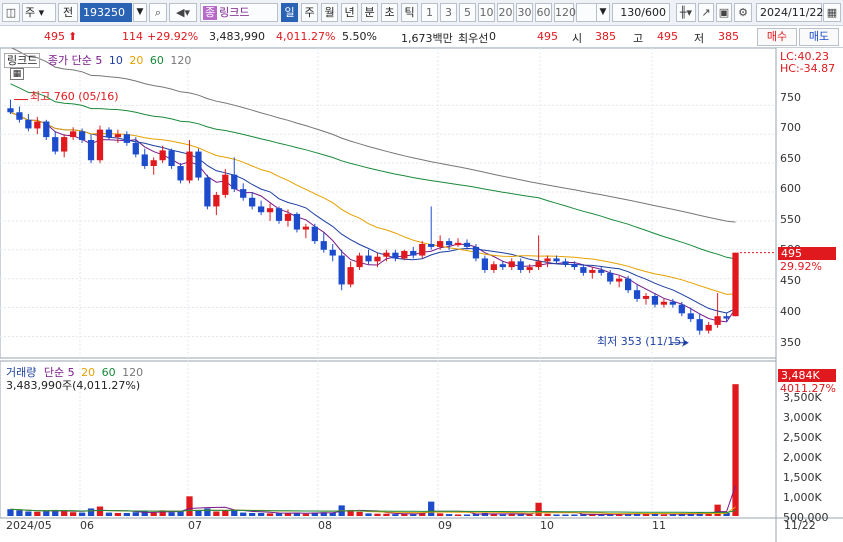 The image size is (843, 542). I want to click on volume-ma5-line, so click(373, 500).